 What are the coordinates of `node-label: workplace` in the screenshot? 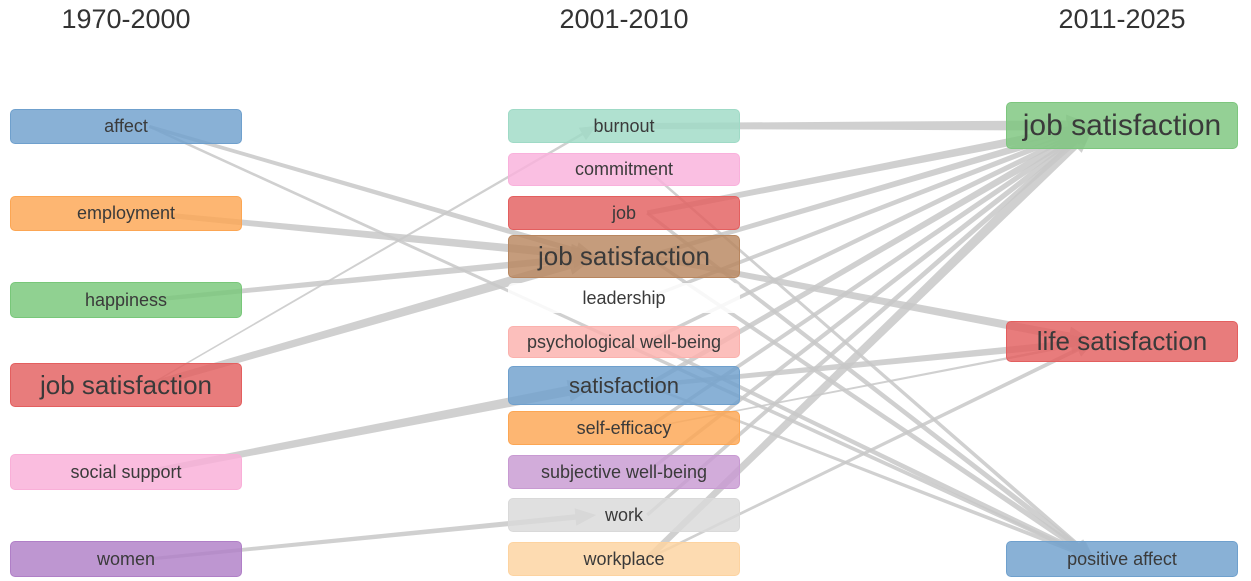 It's located at (624, 558).